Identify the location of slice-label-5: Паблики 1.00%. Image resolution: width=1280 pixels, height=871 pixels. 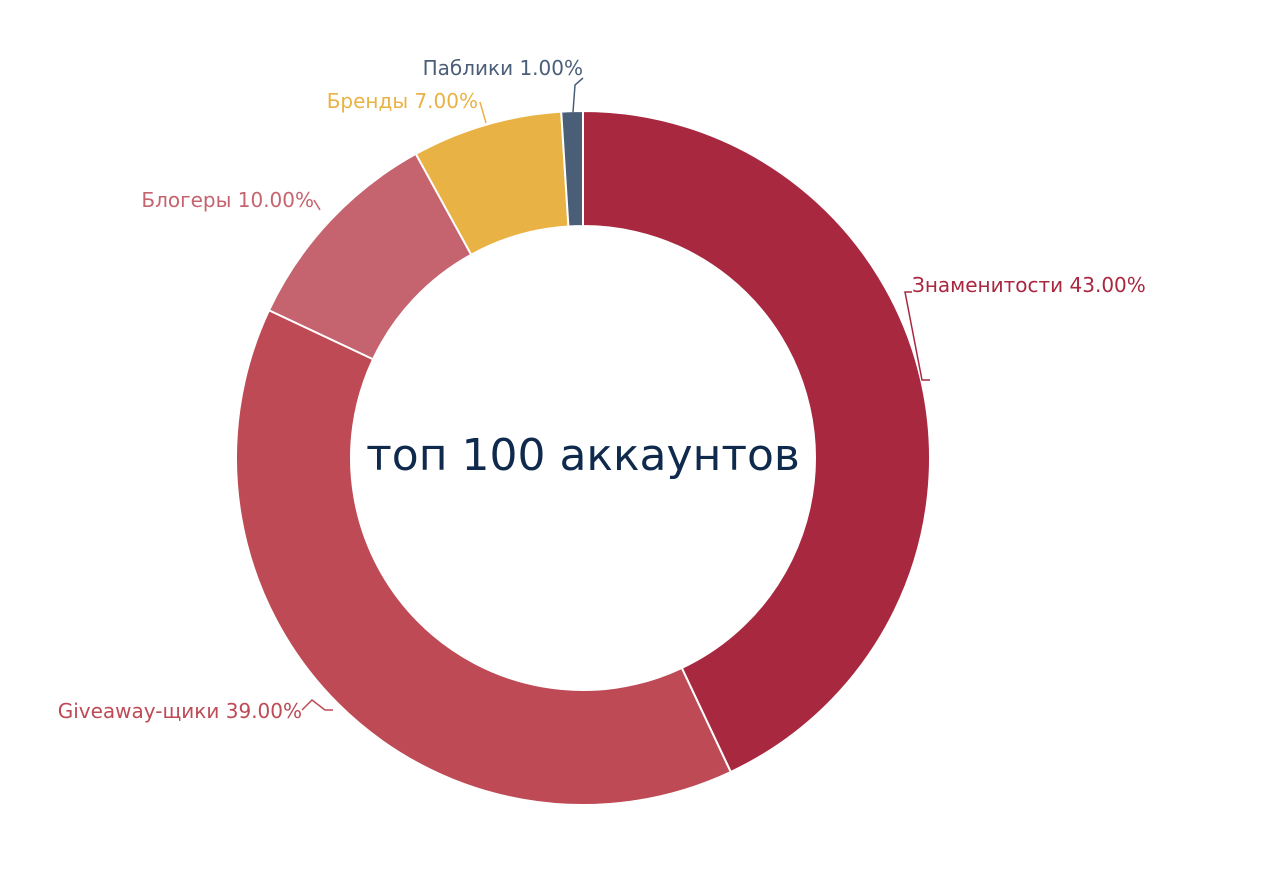
(503, 68).